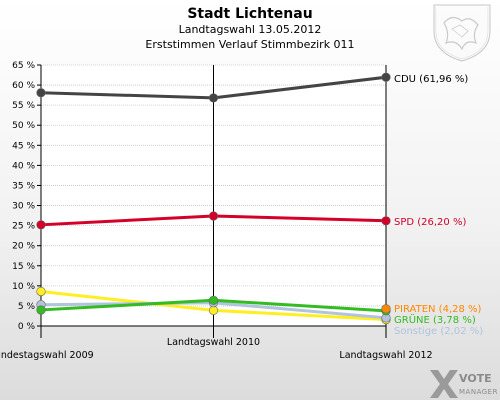 Image resolution: width=500 pixels, height=400 pixels. What do you see at coordinates (23, 146) in the screenshot?
I see `y-tick-label: 45 %` at bounding box center [23, 146].